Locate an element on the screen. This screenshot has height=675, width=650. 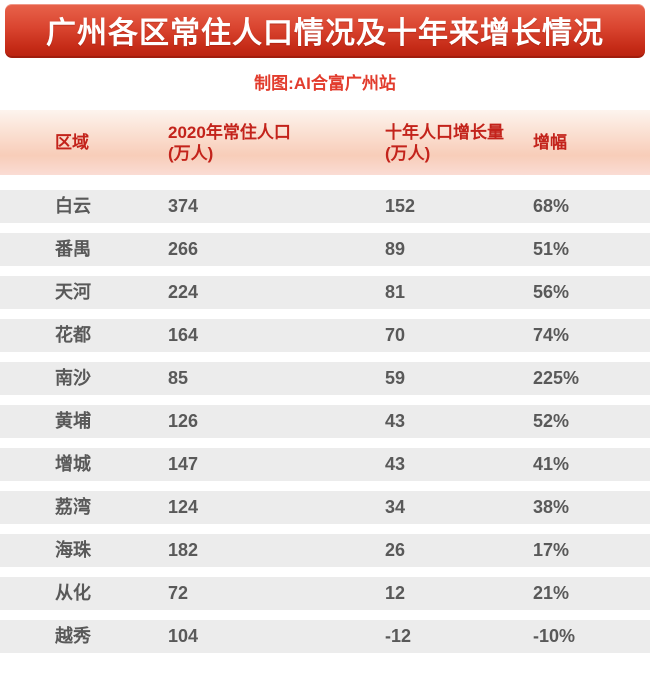
population-value: 72 is located at coordinates (178, 593).